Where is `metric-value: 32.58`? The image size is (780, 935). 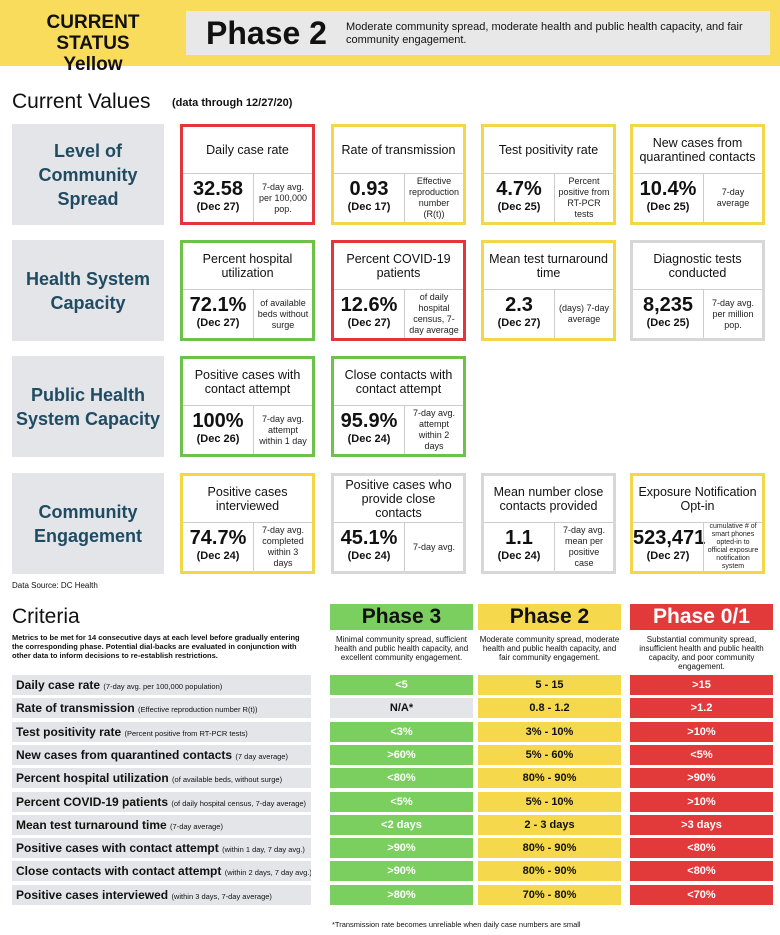
metric-value: 32.58 is located at coordinates (218, 189).